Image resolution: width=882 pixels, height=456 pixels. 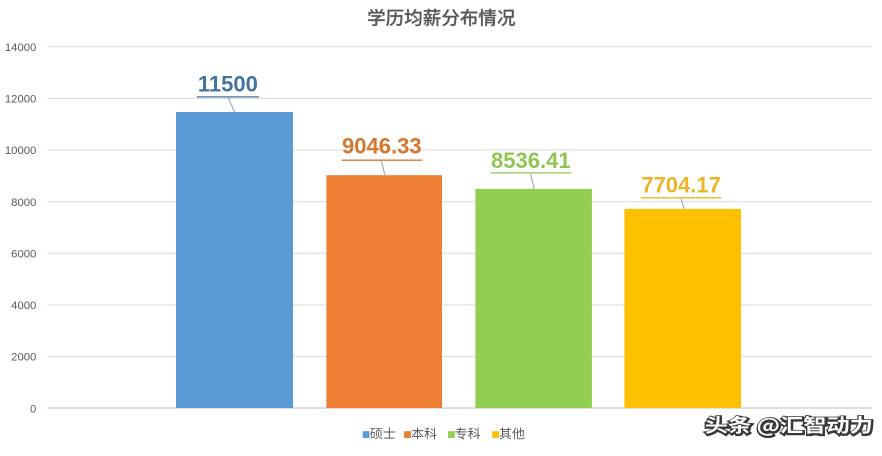 What do you see at coordinates (23, 254) in the screenshot?
I see `svg-text: 6000` at bounding box center [23, 254].